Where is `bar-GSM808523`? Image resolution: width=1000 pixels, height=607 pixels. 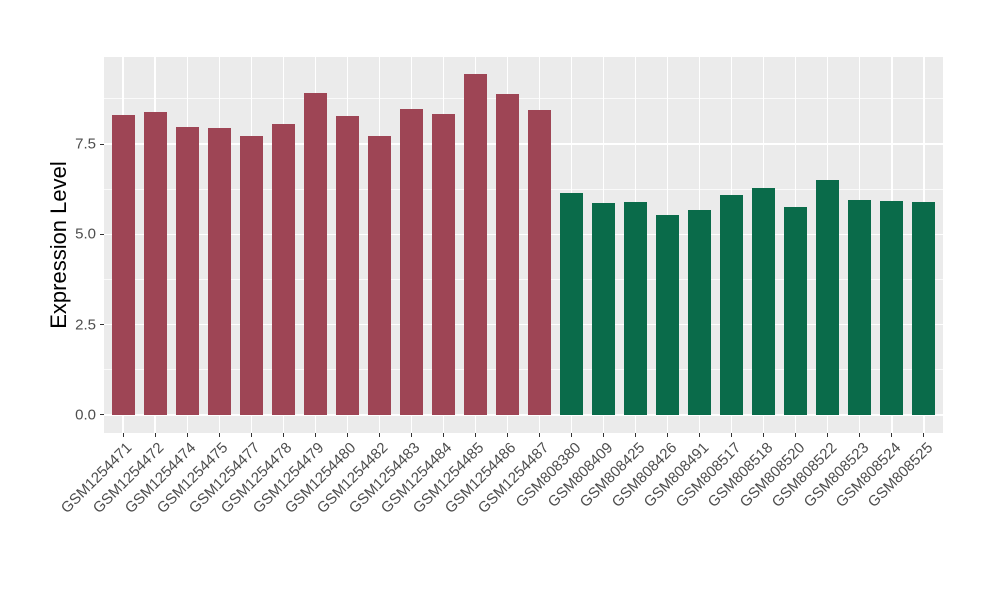 bar-GSM808523 is located at coordinates (860, 307).